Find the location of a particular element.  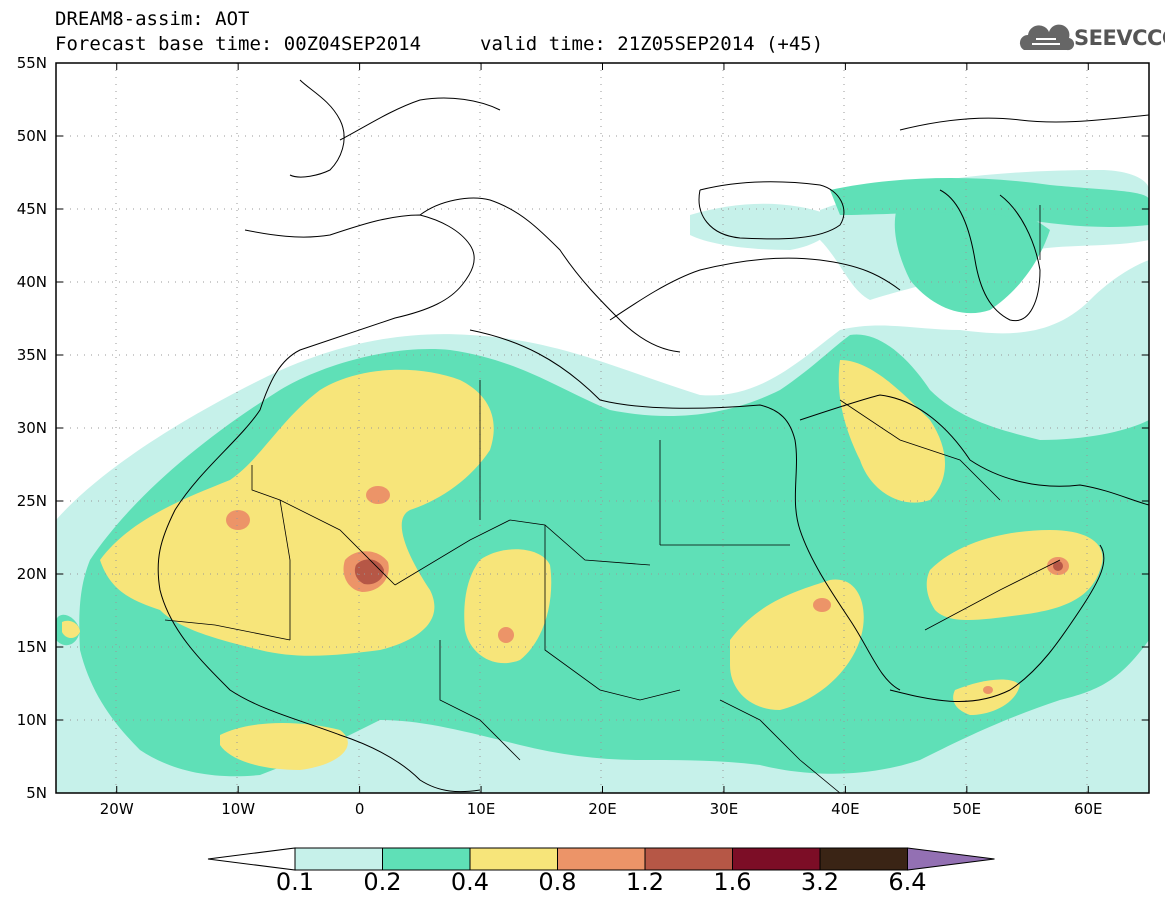

legend-arrow-low is located at coordinates (251, 859).